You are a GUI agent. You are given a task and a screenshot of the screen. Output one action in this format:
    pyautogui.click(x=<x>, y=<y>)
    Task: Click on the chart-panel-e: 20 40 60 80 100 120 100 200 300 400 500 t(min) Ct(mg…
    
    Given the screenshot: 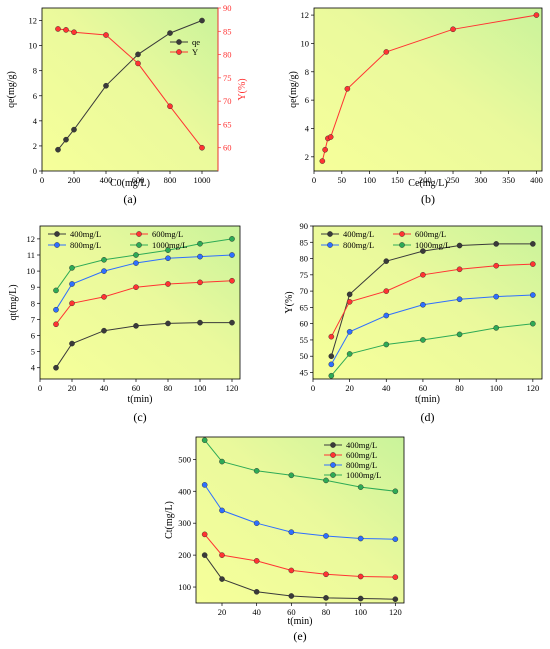 What is the action you would take?
    pyautogui.click(x=284, y=539)
    